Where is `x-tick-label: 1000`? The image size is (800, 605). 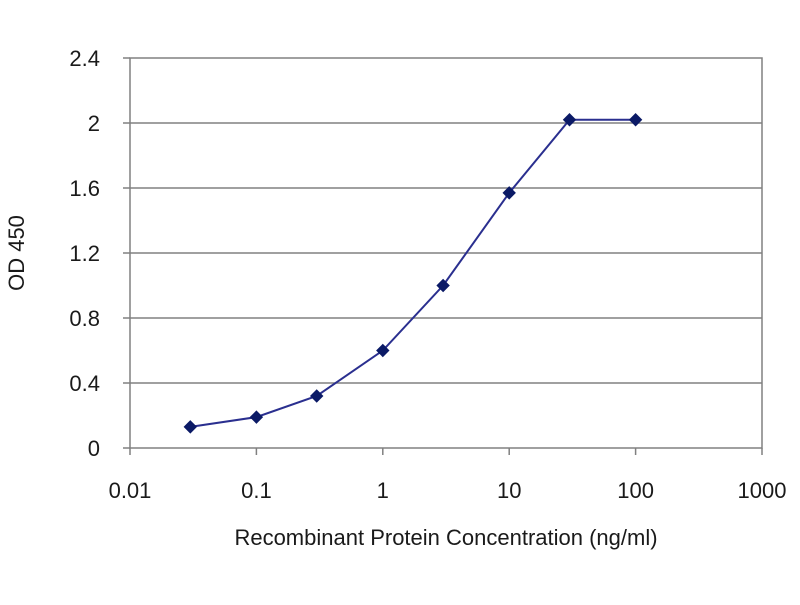 x-tick-label: 1000 is located at coordinates (762, 490).